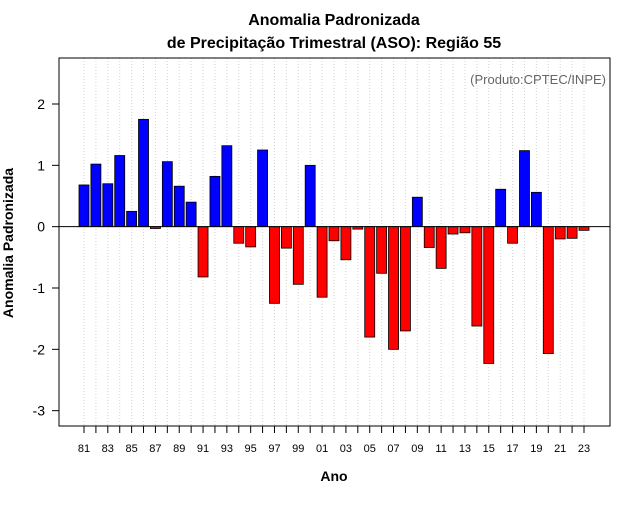  I want to click on y-tick-label: -1, so click(39, 288).